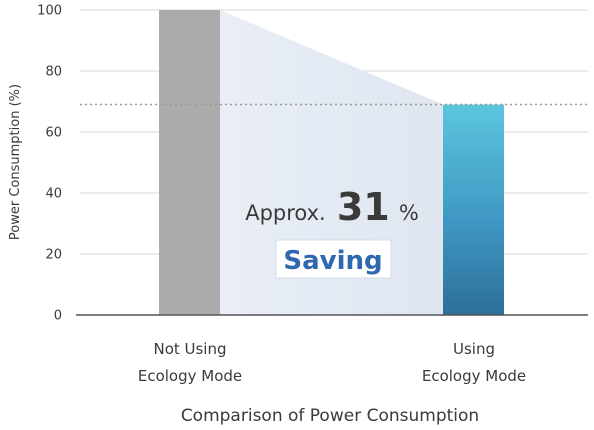  What do you see at coordinates (53, 255) in the screenshot?
I see `y-tick-label: 20` at bounding box center [53, 255].